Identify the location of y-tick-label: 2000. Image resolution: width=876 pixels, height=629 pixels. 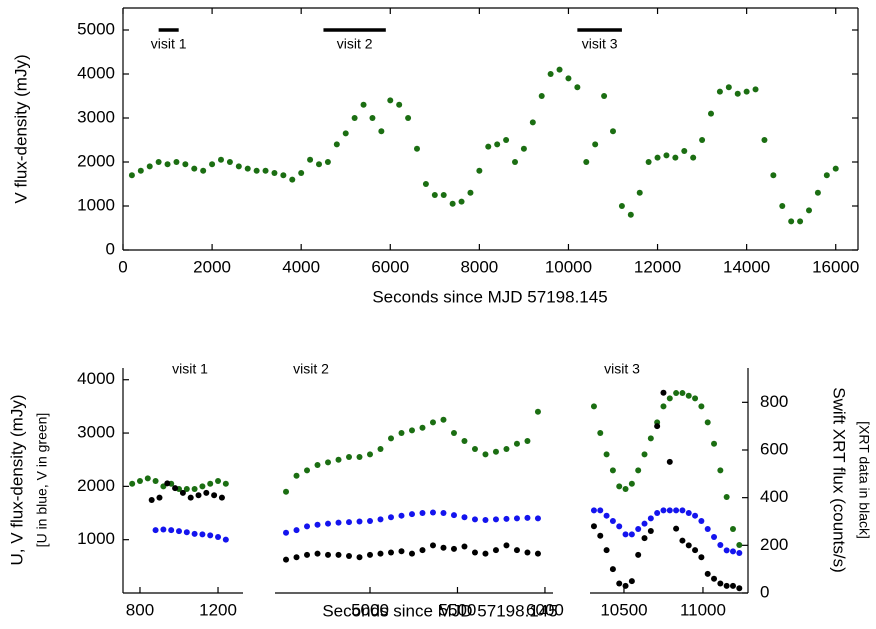
(96, 160).